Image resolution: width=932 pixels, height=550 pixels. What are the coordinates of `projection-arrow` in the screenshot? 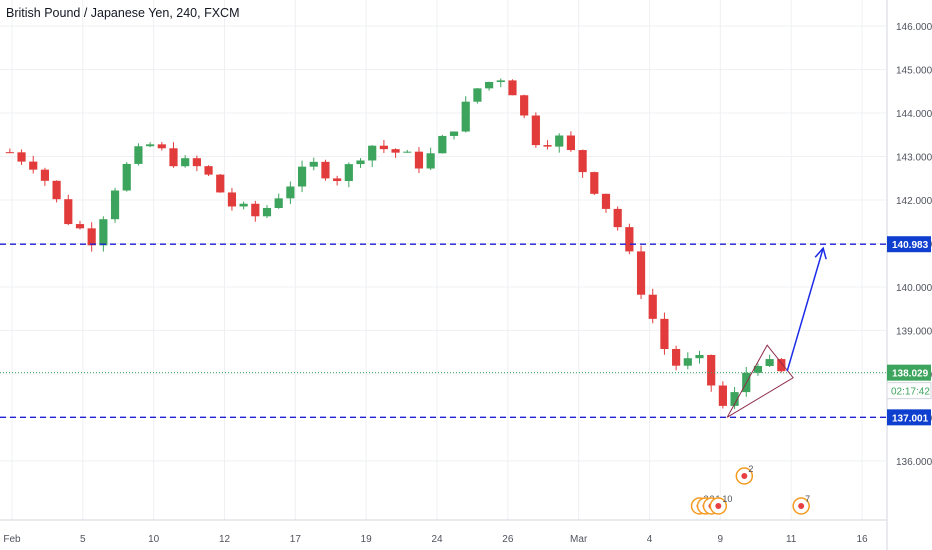 It's located at (805, 310).